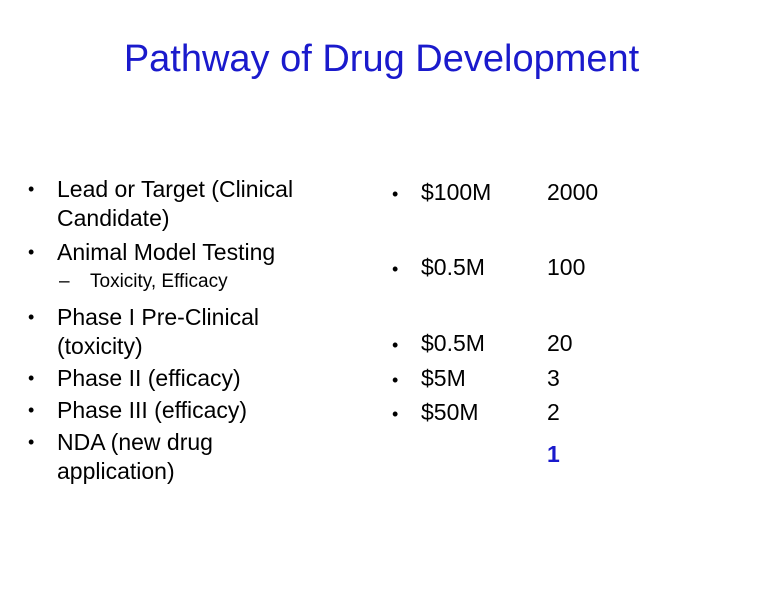  What do you see at coordinates (100, 346) in the screenshot?
I see `stage-text-cont: (toxicity)` at bounding box center [100, 346].